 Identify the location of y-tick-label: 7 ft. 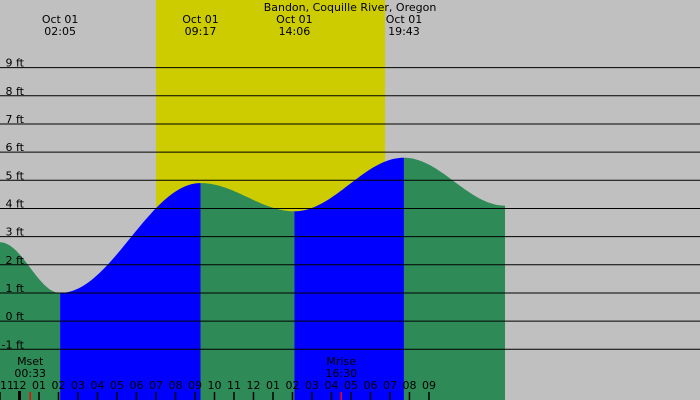
(15, 119).